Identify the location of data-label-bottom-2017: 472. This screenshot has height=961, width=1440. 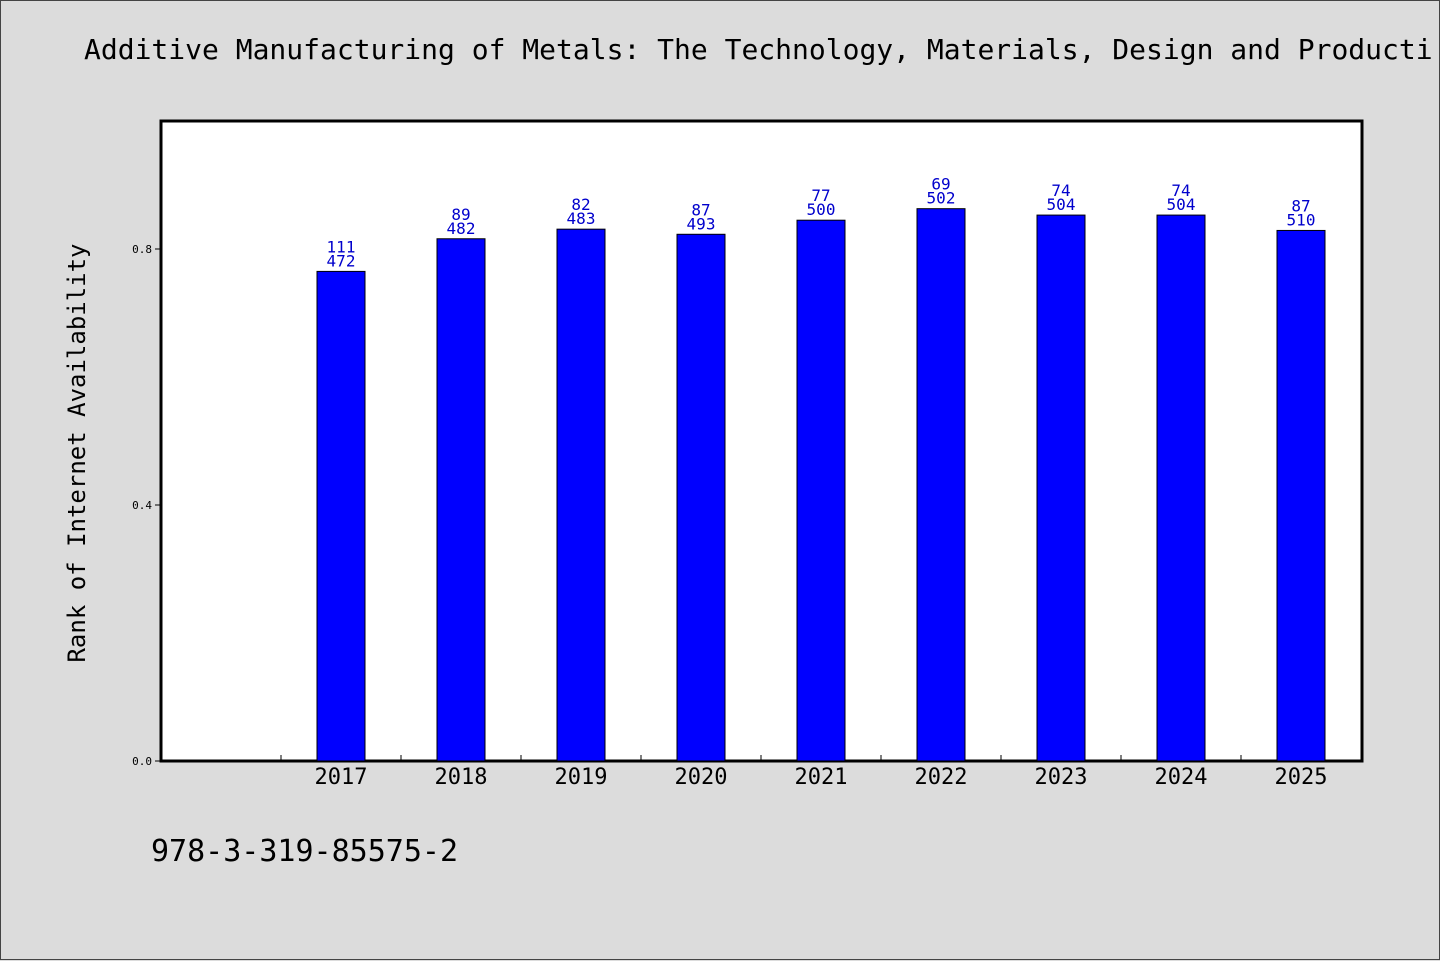
(341, 260).